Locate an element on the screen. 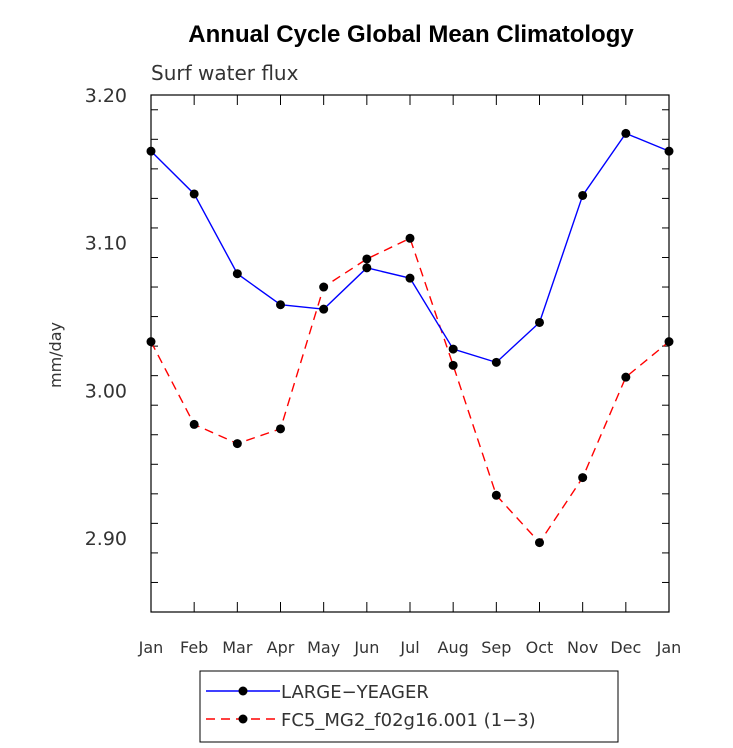 The image size is (733, 748). y-tick-label: 3.00 is located at coordinates (106, 391).